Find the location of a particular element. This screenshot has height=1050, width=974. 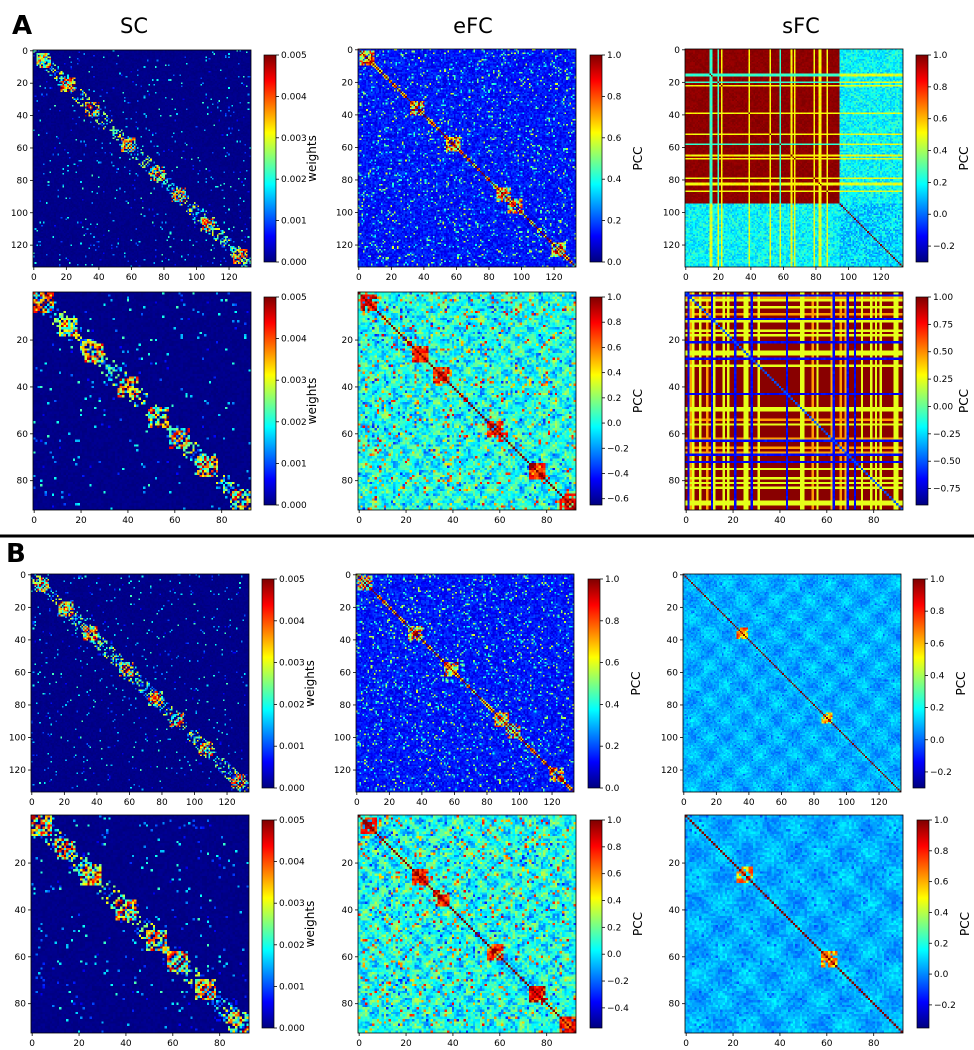

y-tick-label: 100 is located at coordinates (671, 214).